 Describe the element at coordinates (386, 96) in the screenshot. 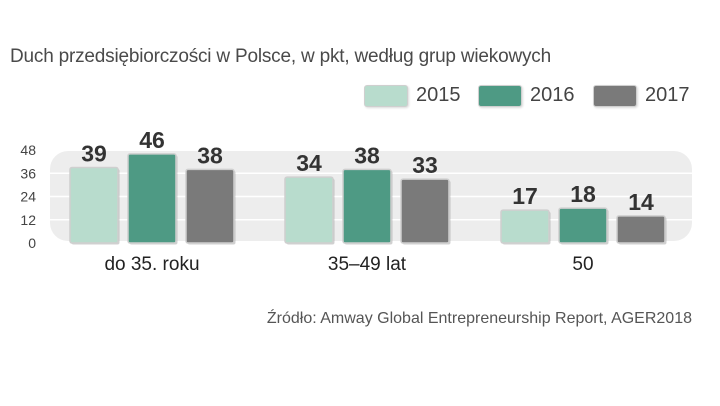

I see `legend-swatch-2015` at that location.